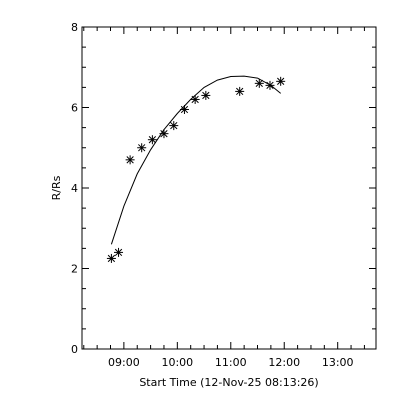  What do you see at coordinates (124, 362) in the screenshot?
I see `x-tick-label: 09:00` at bounding box center [124, 362].